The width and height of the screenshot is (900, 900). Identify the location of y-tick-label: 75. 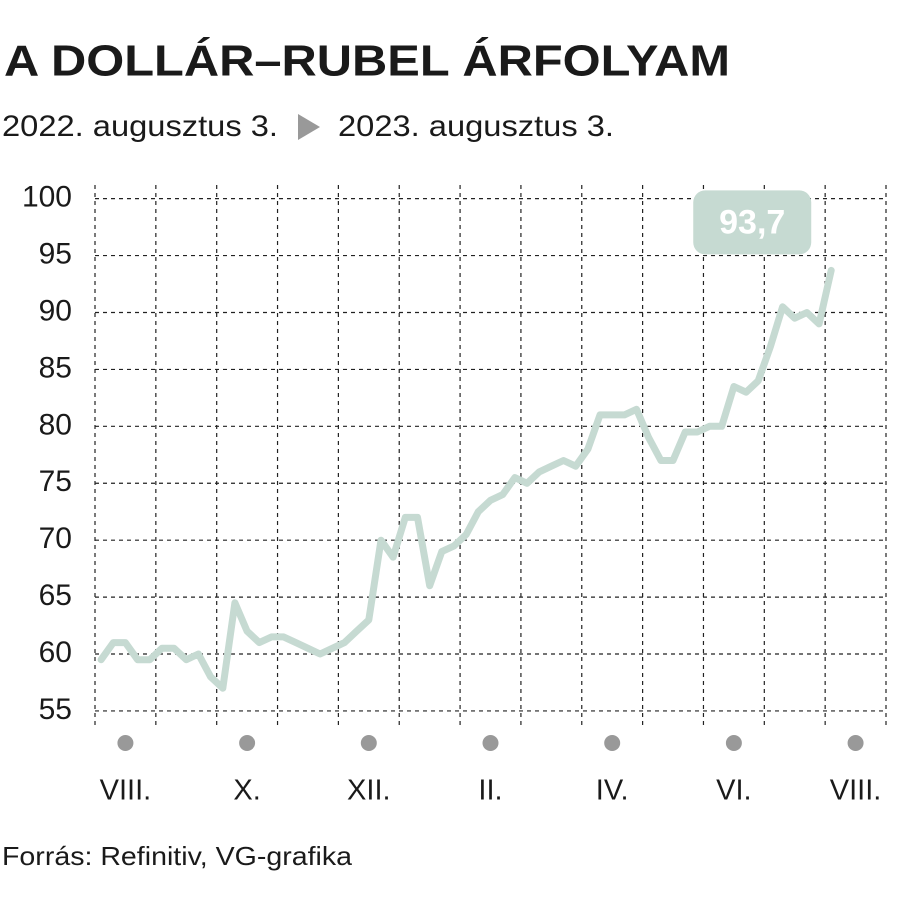
(55, 481).